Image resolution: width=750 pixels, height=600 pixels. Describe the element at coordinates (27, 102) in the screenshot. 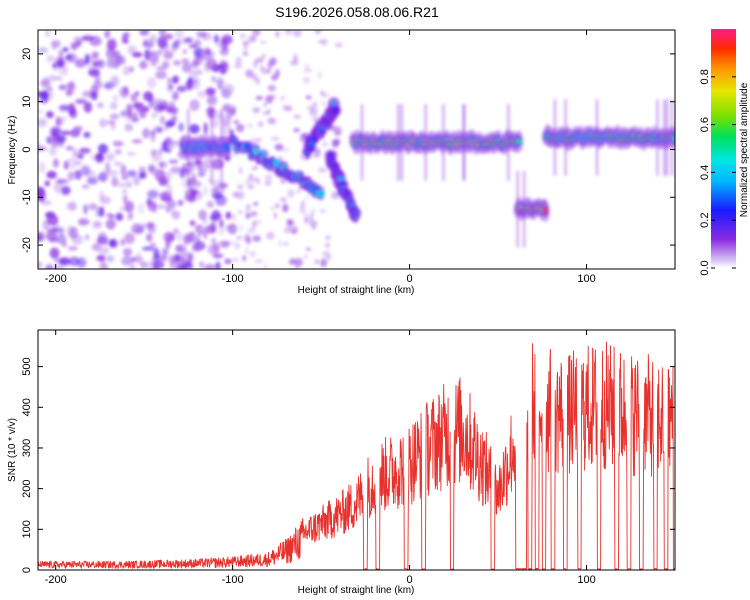

I see `y-tick-label: 10` at that location.